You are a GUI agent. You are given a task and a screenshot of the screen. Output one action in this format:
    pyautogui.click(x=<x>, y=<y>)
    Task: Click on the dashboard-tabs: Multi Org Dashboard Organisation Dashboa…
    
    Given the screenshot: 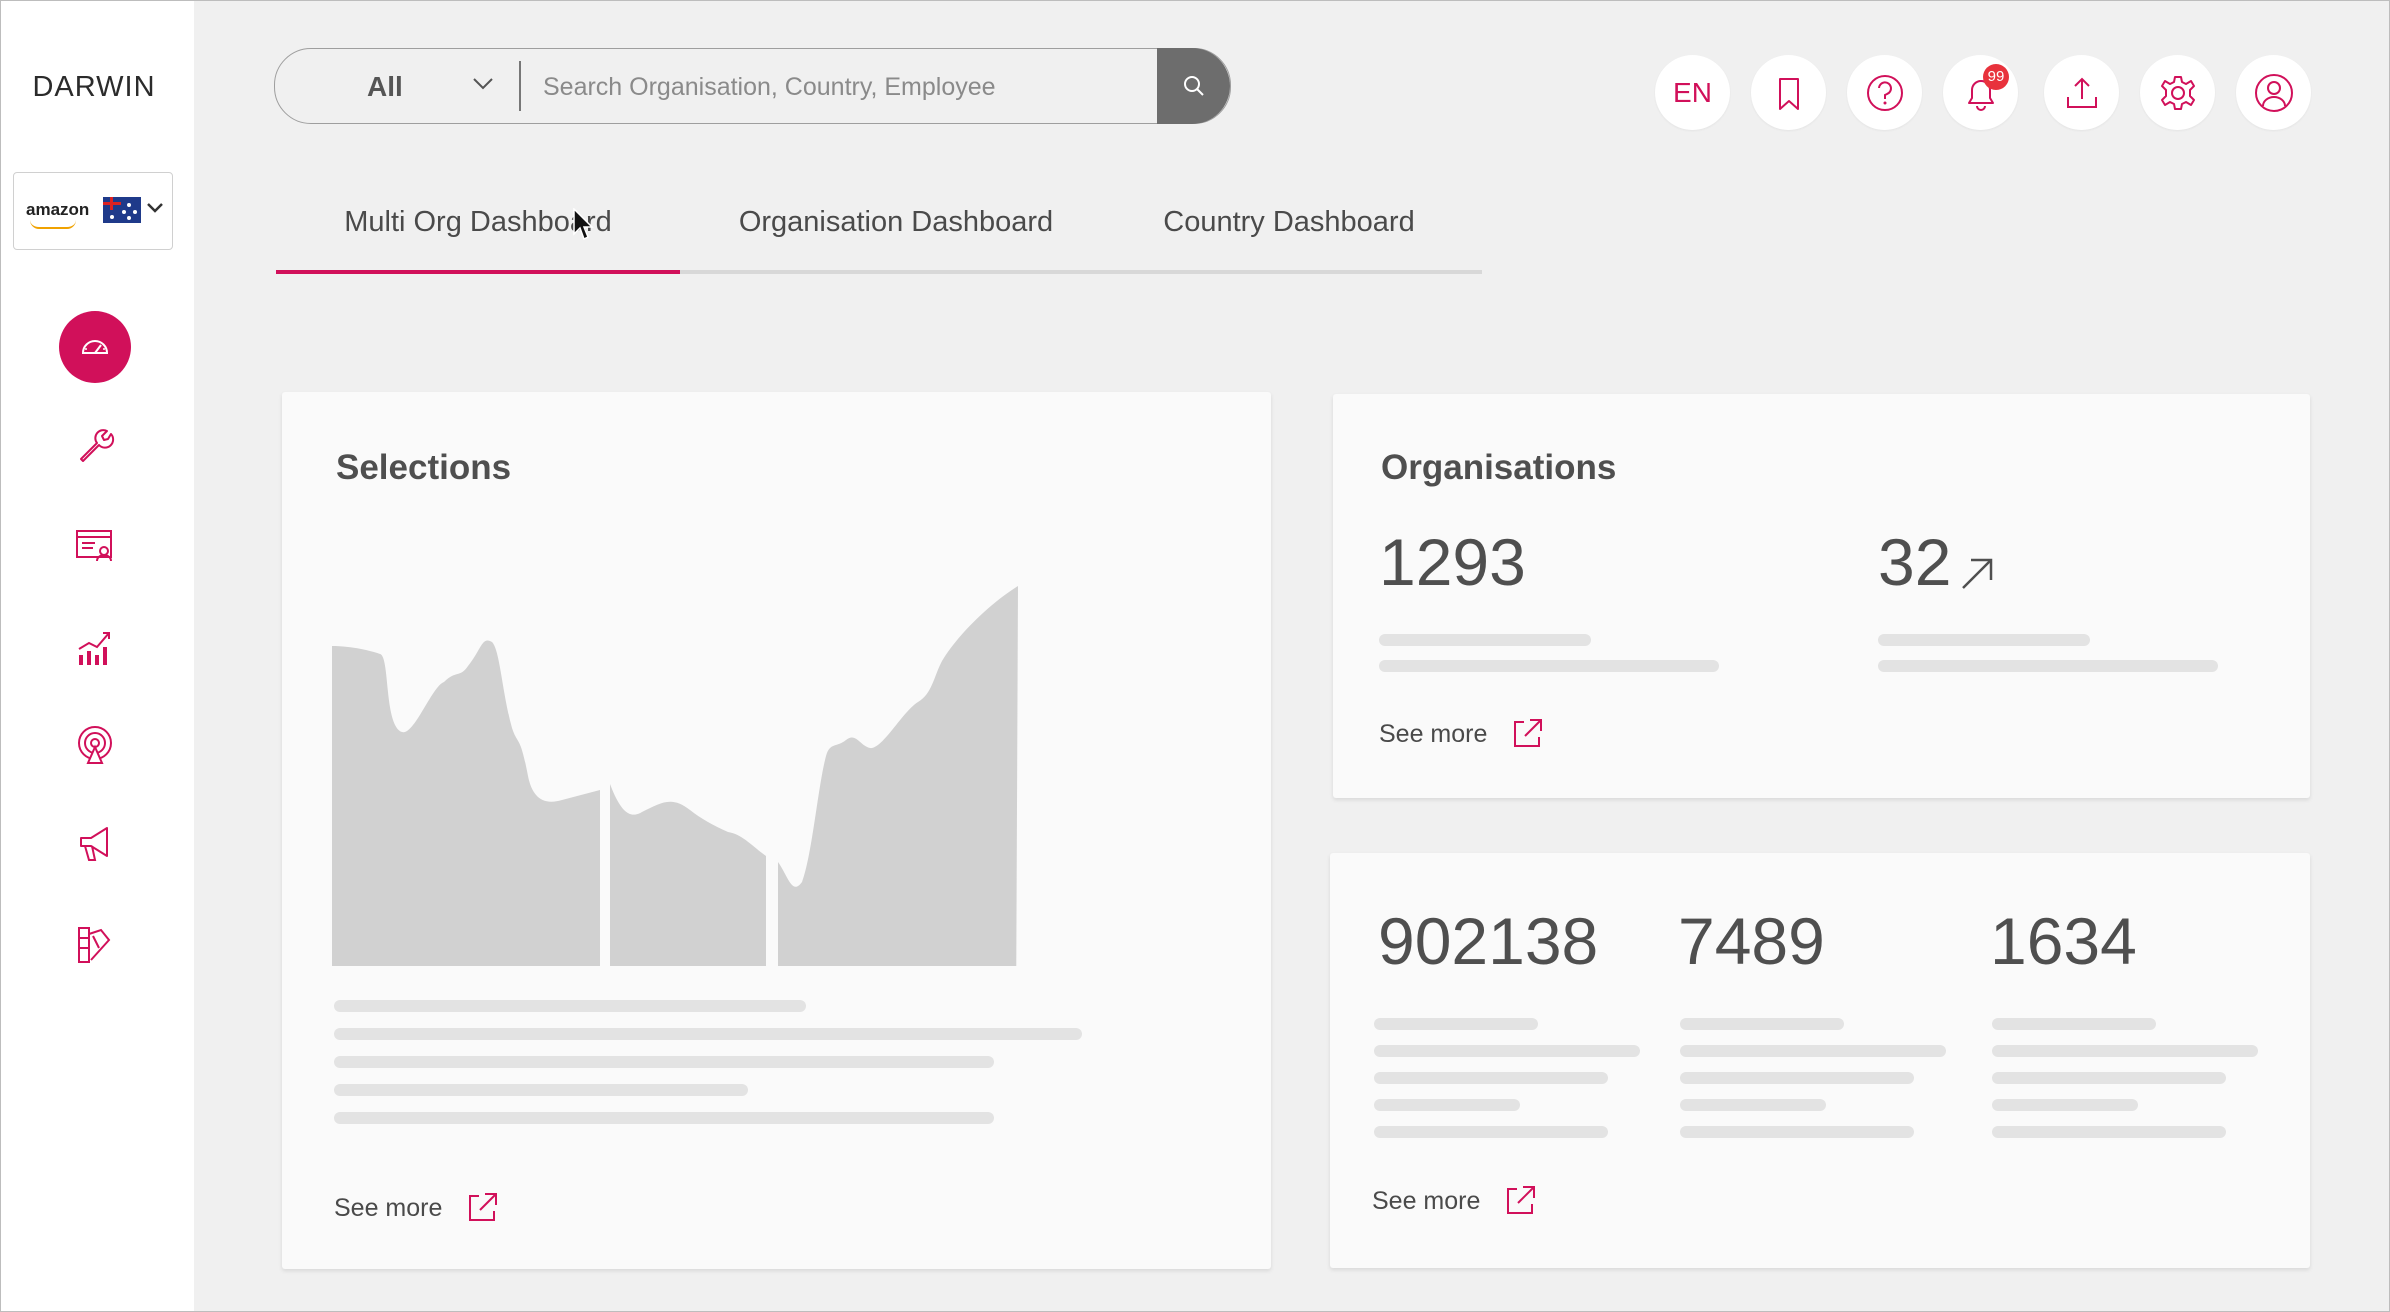 What is the action you would take?
    pyautogui.click(x=879, y=236)
    